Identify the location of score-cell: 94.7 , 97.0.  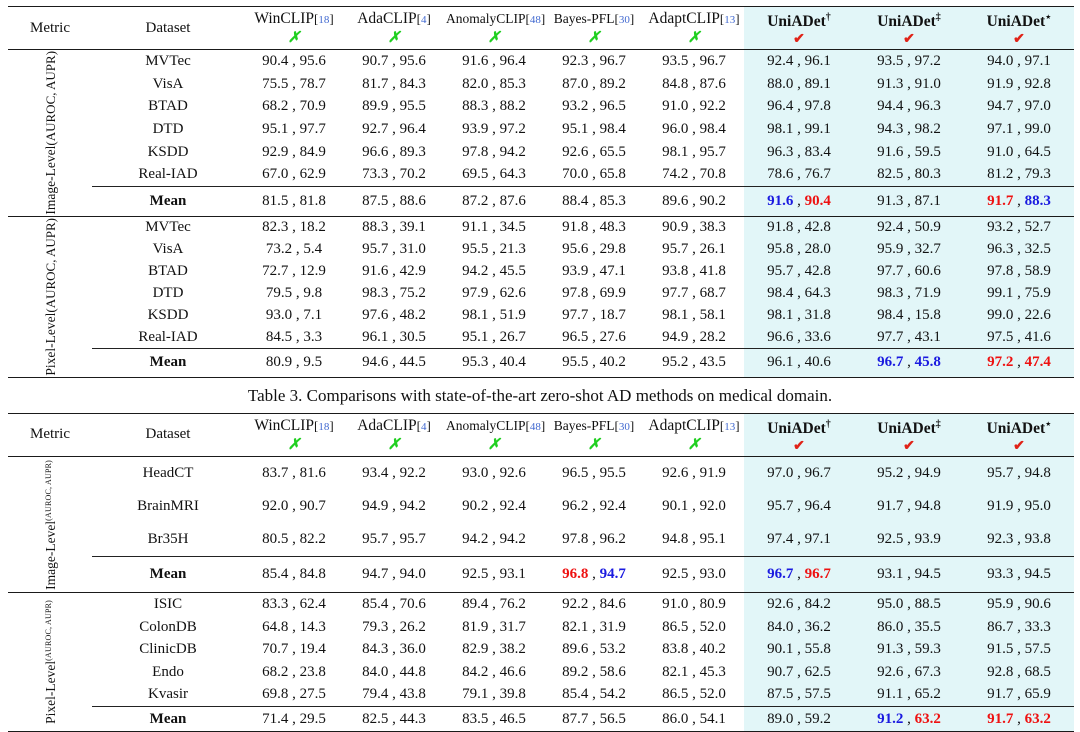
(1019, 107).